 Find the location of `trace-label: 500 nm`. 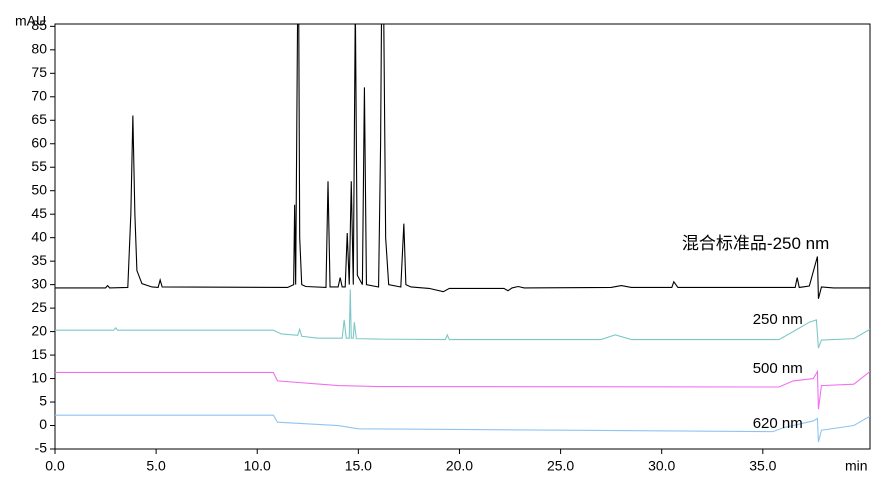

trace-label: 500 nm is located at coordinates (778, 368).